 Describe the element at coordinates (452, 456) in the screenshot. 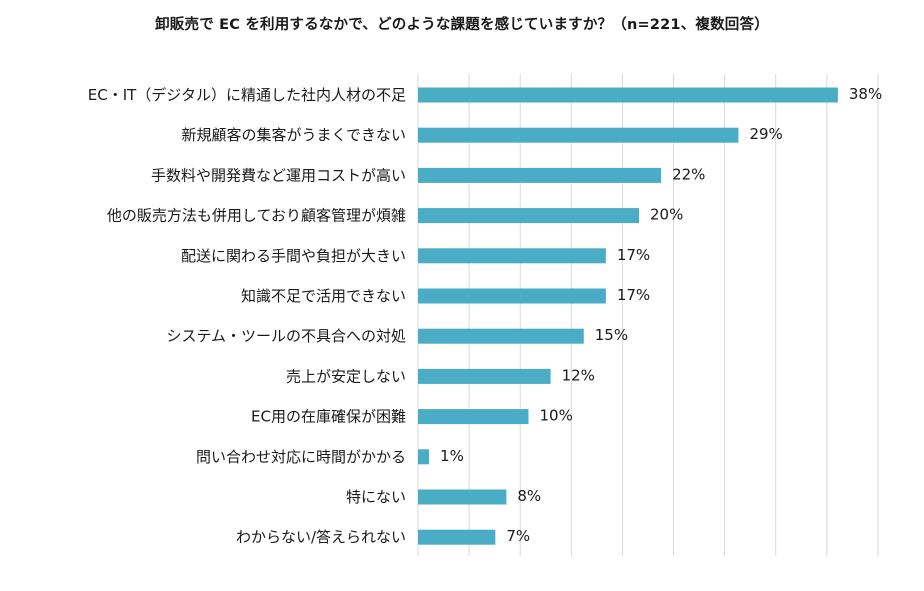

I see `value-label: 1%` at that location.